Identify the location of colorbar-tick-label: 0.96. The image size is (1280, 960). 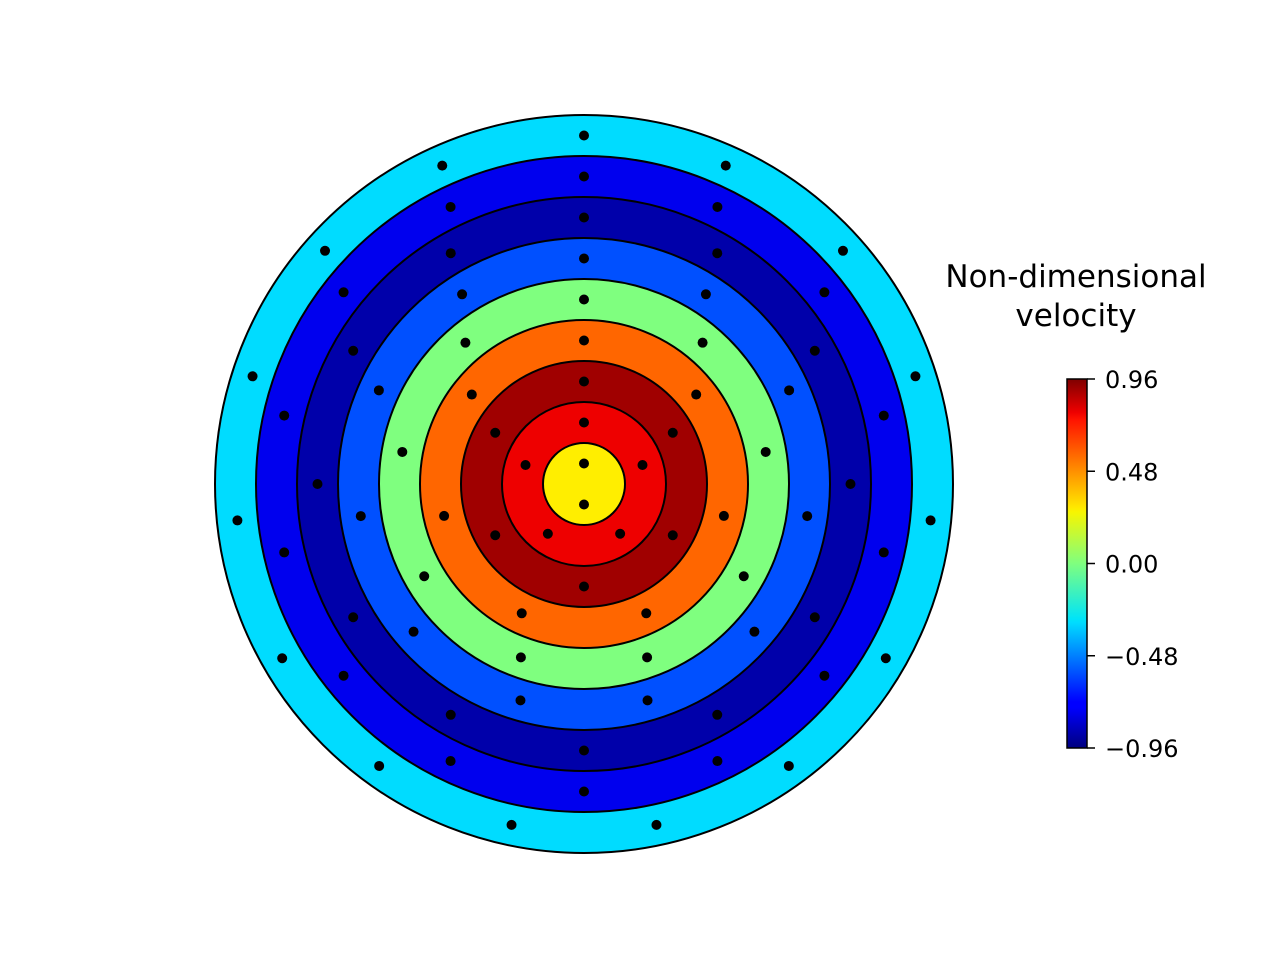
(1131, 380).